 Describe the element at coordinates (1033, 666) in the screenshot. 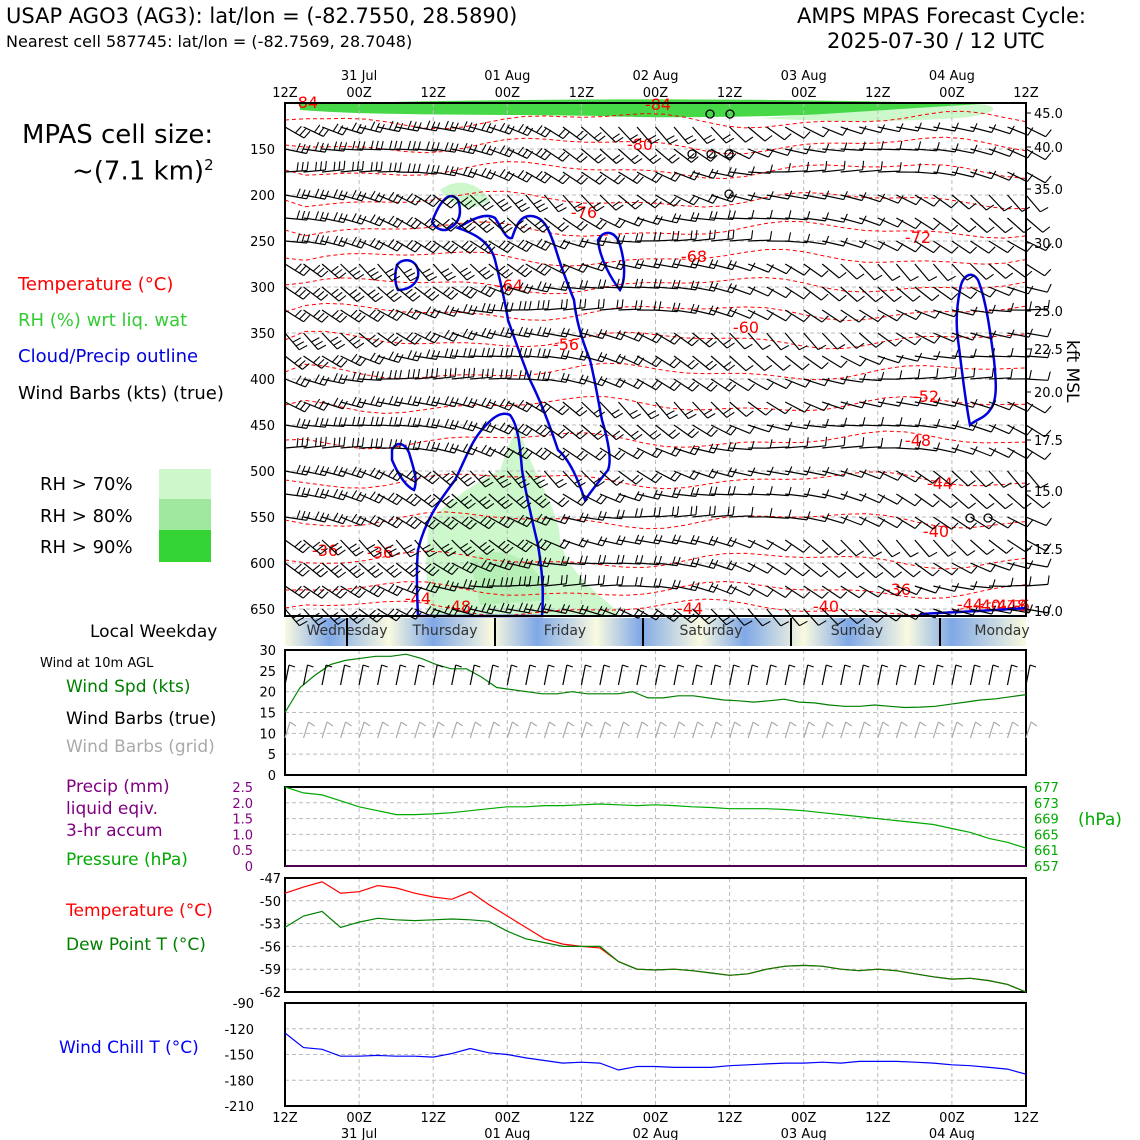

I see `surface-wind-barb-flag` at that location.